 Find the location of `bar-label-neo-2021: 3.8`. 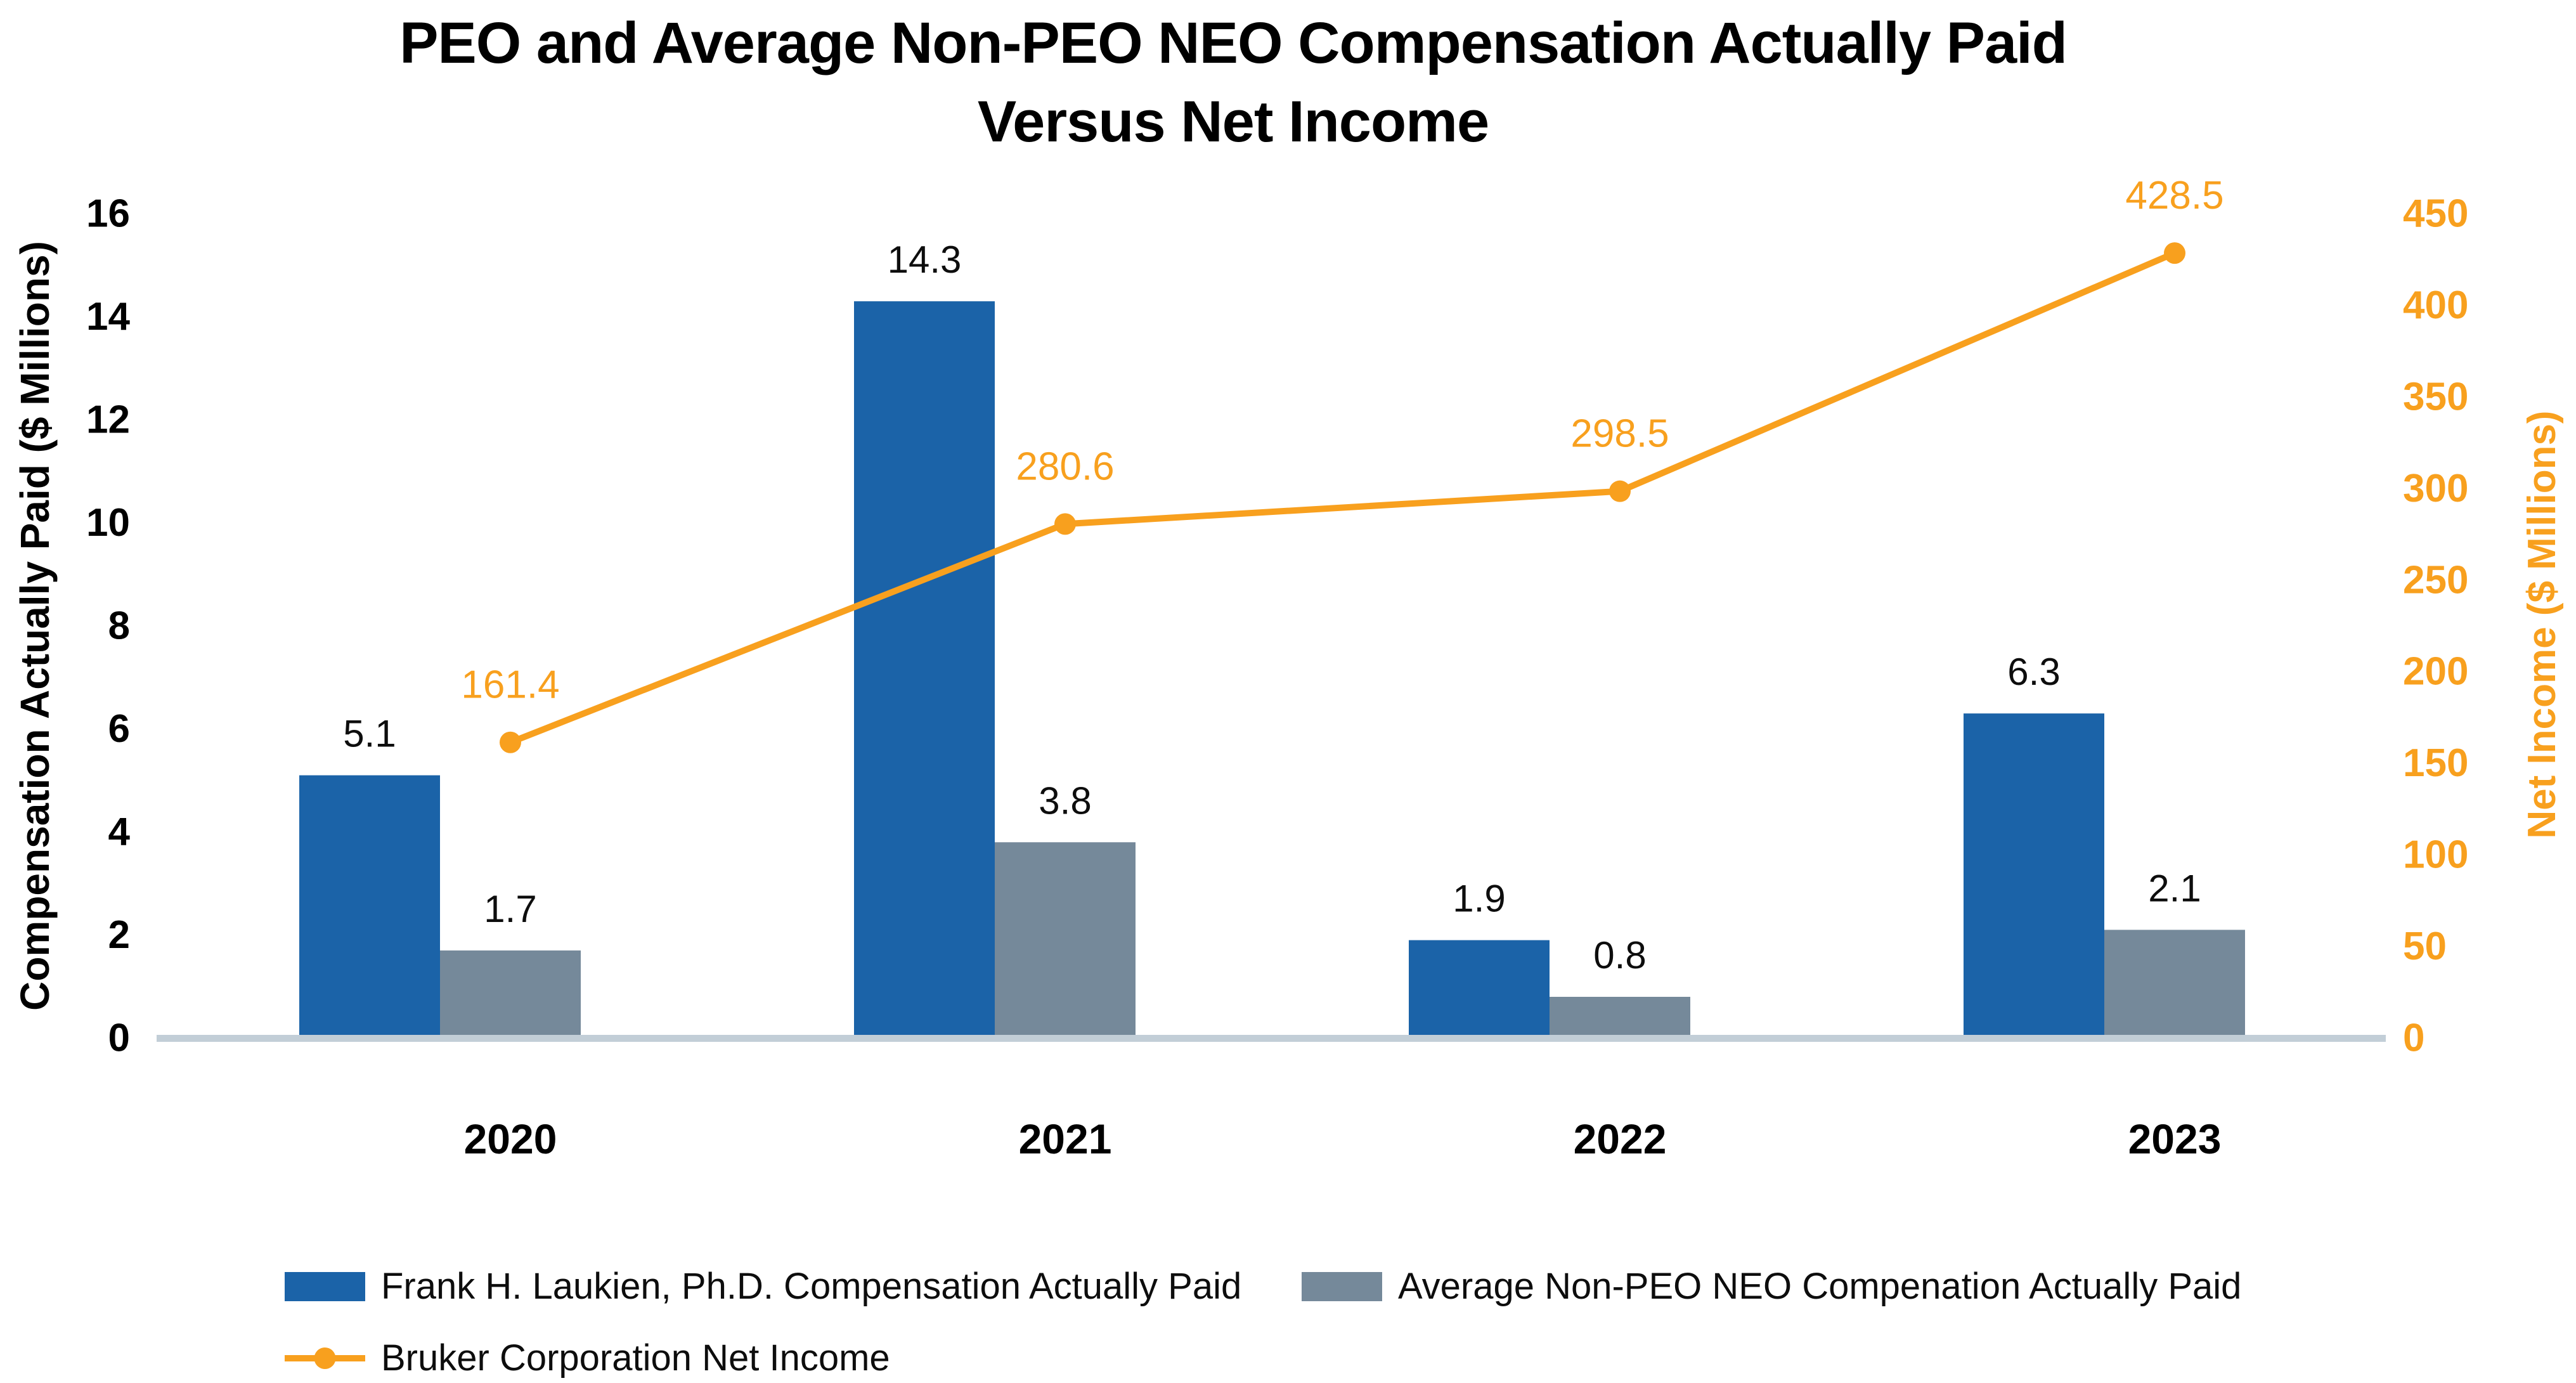

bar-label-neo-2021: 3.8 is located at coordinates (1065, 800).